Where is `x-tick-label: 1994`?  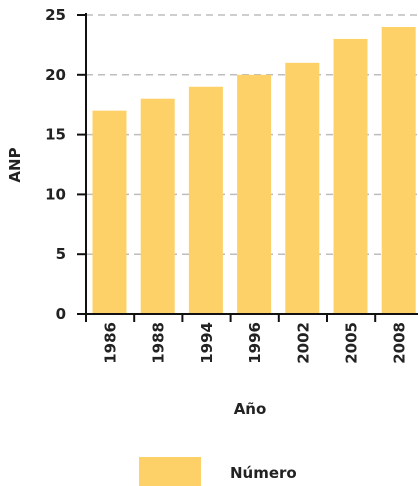 x-tick-label: 1994 is located at coordinates (207, 343).